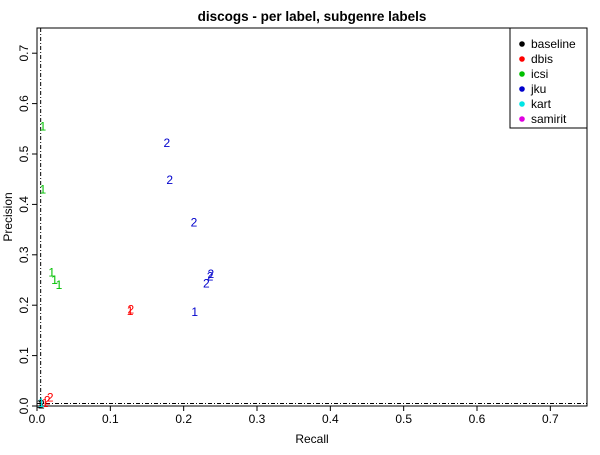 The image size is (600, 455). What do you see at coordinates (522, 44) in the screenshot?
I see `legend-marker-baseline` at bounding box center [522, 44].